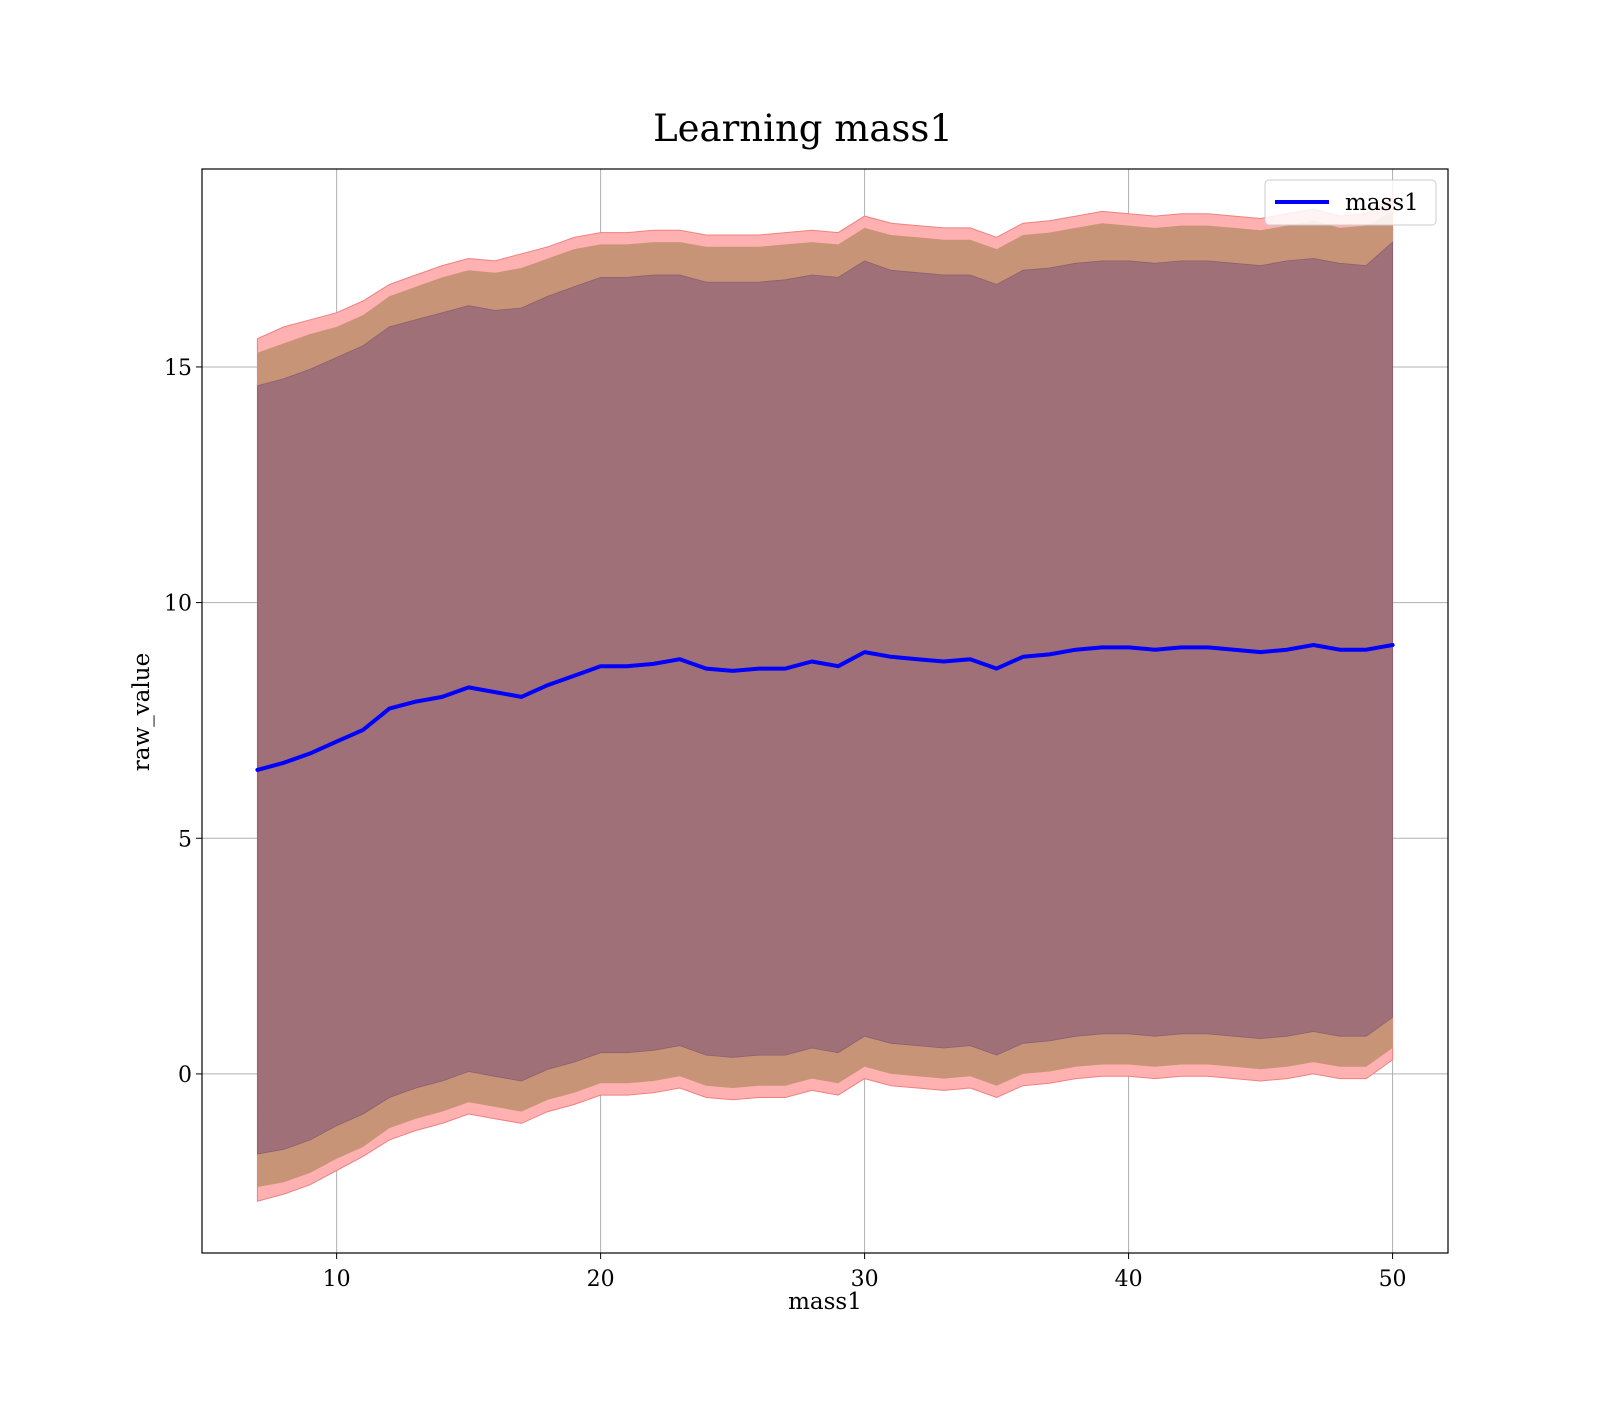 The width and height of the screenshot is (1600, 1404). I want to click on series-line-mass1, so click(825, 707).